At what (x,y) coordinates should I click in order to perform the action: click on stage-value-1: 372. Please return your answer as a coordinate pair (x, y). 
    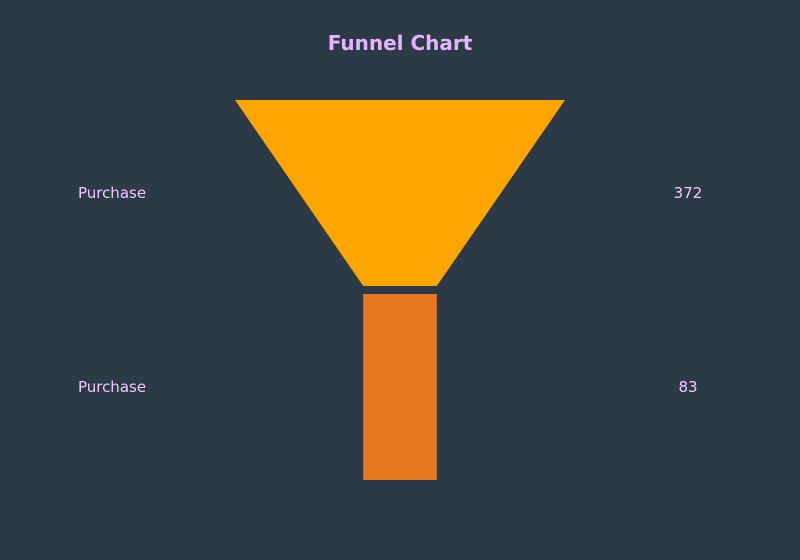
    Looking at the image, I should click on (688, 193).